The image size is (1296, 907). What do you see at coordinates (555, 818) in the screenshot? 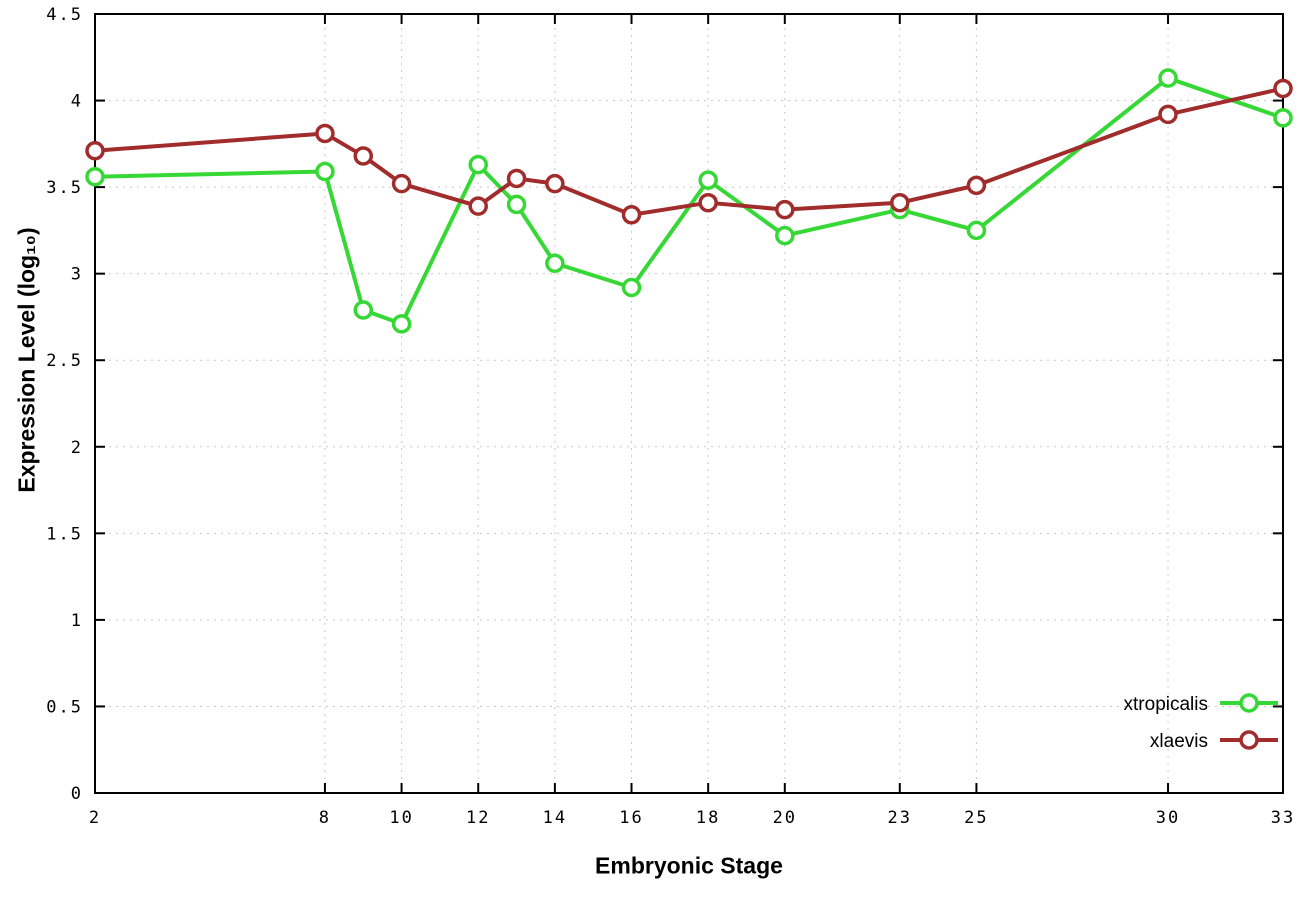
I see `x-tick-label: 14` at bounding box center [555, 818].